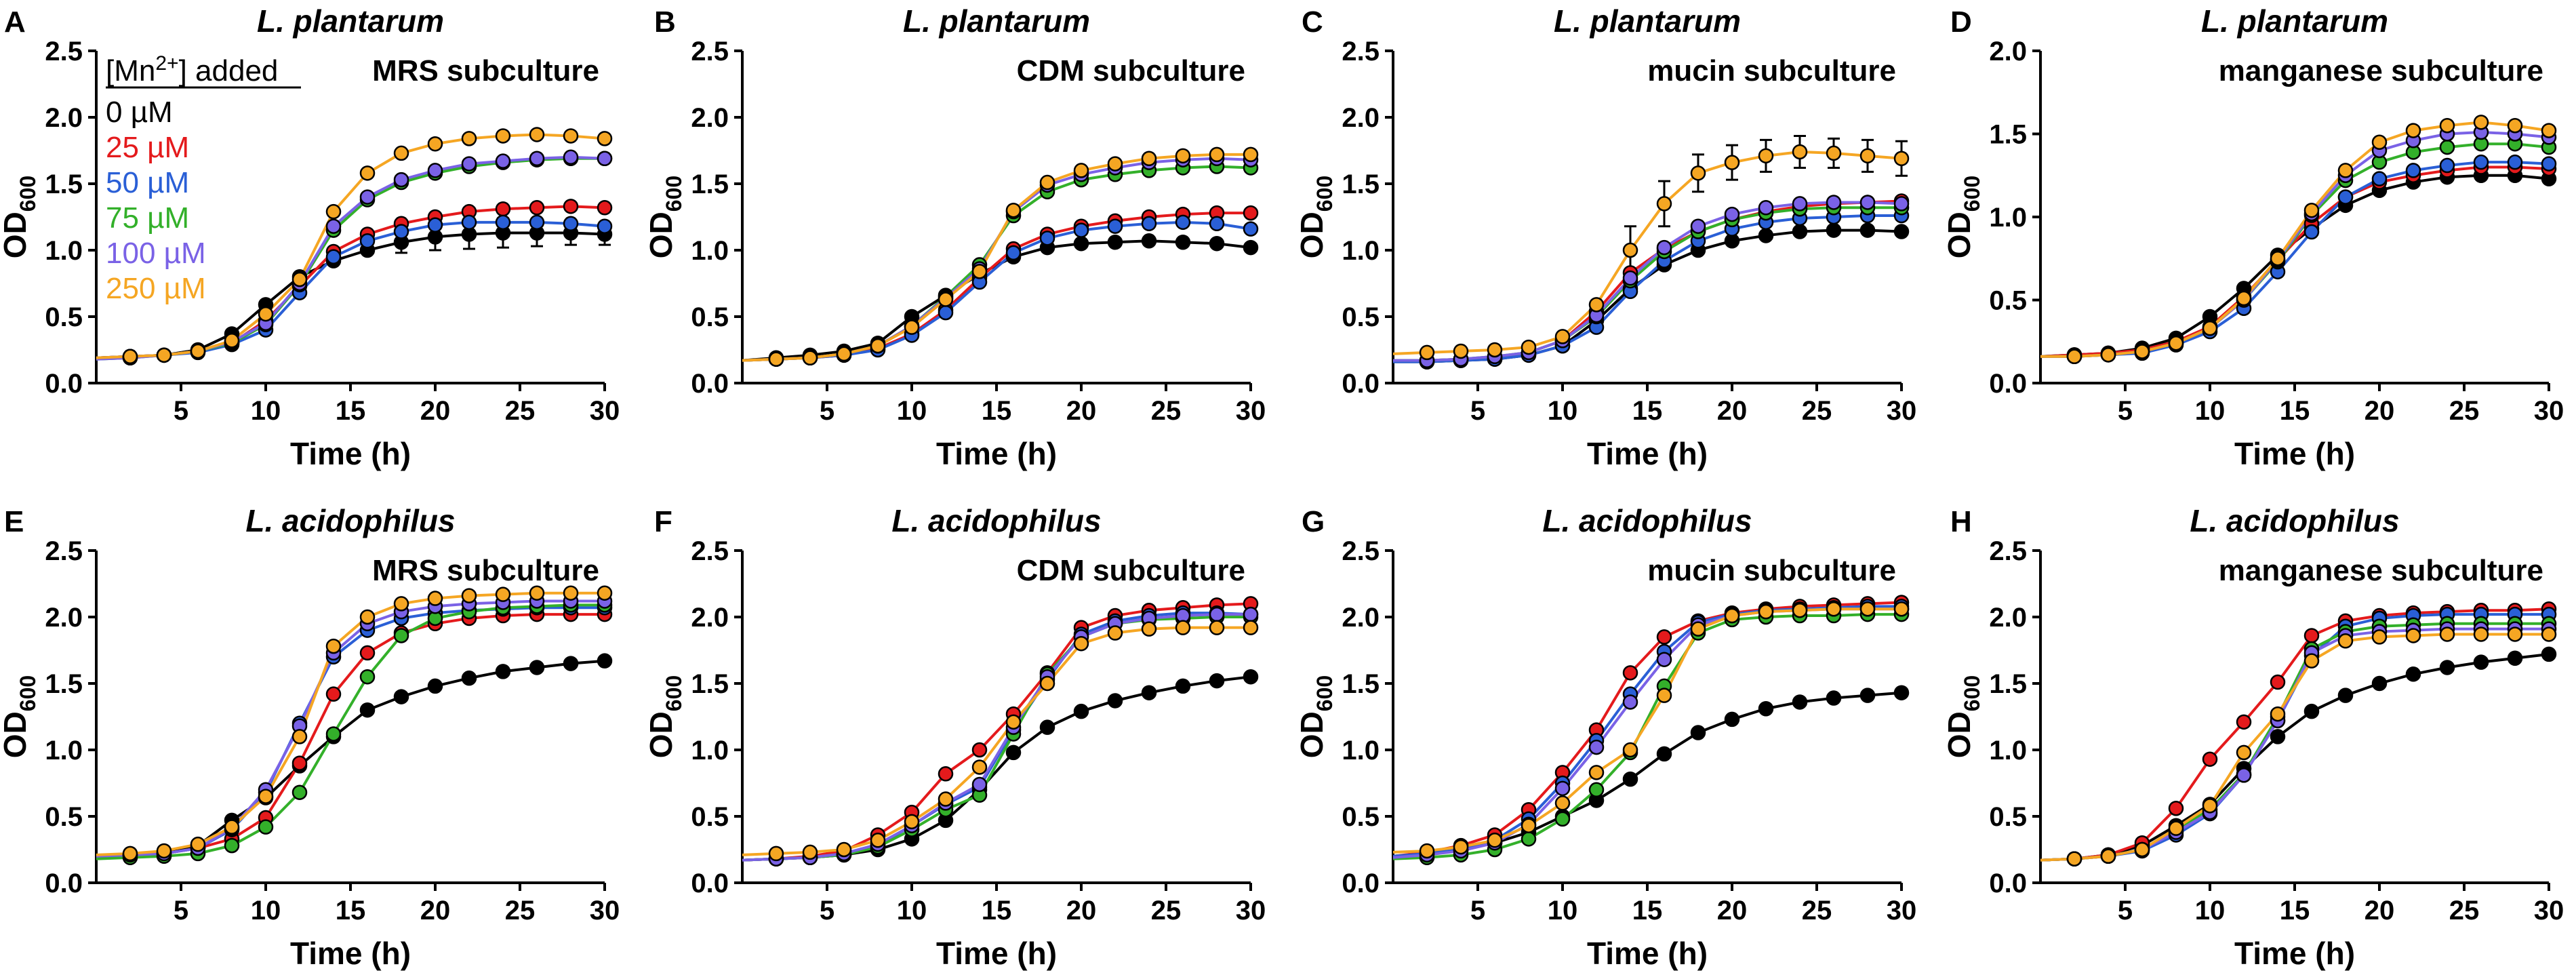 Image resolution: width=2576 pixels, height=975 pixels. What do you see at coordinates (64, 384) in the screenshot?
I see `y-tick-label: 0.0` at bounding box center [64, 384].